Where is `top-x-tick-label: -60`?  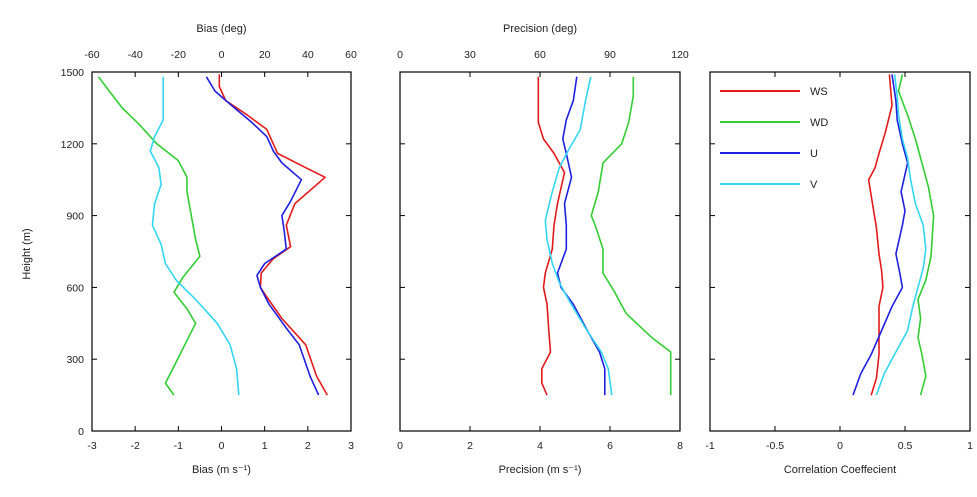 top-x-tick-label: -60 is located at coordinates (91, 55).